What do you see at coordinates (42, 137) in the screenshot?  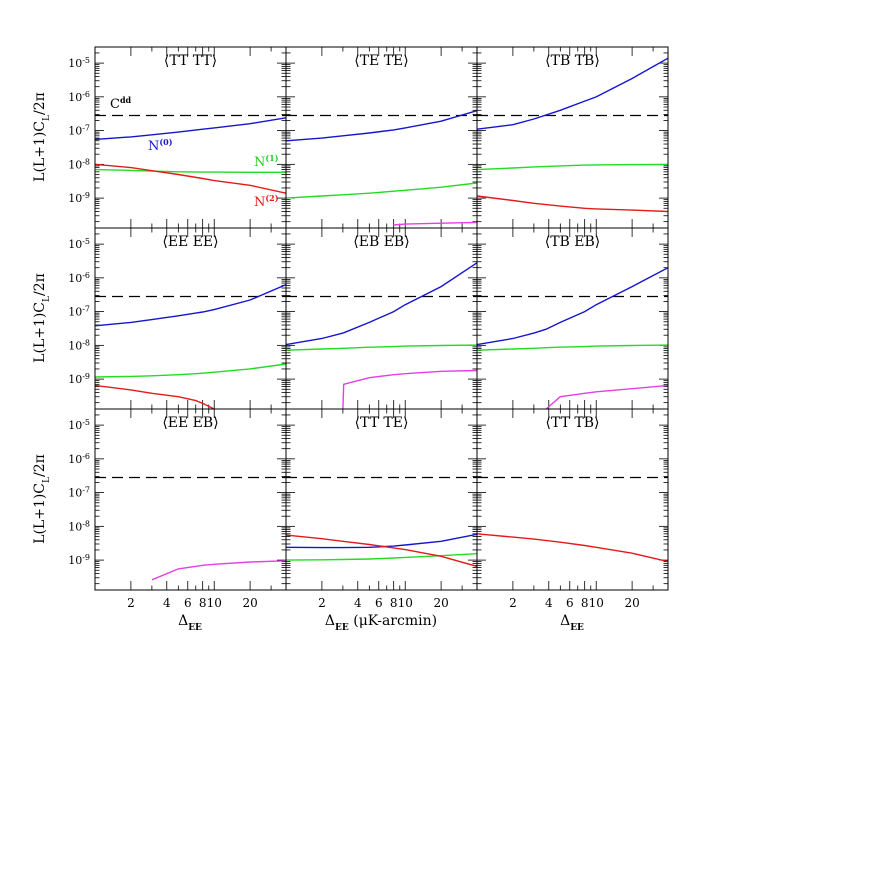 I see `ylabel-row-1: L(L+1)CL/2π` at bounding box center [42, 137].